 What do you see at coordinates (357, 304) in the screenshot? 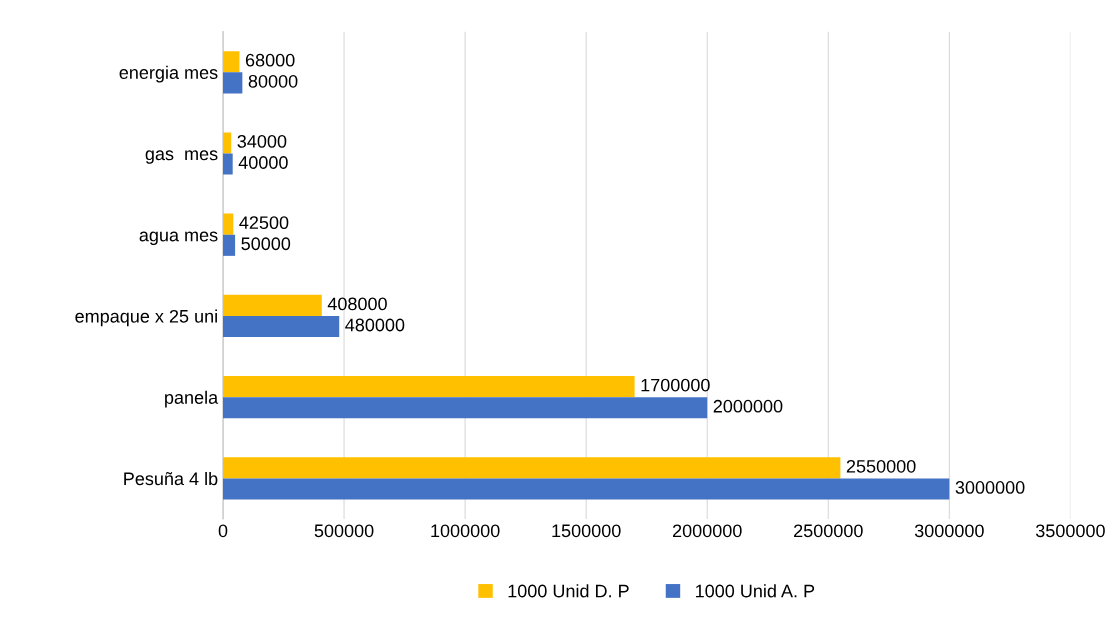
I see `data-label: 408000` at bounding box center [357, 304].